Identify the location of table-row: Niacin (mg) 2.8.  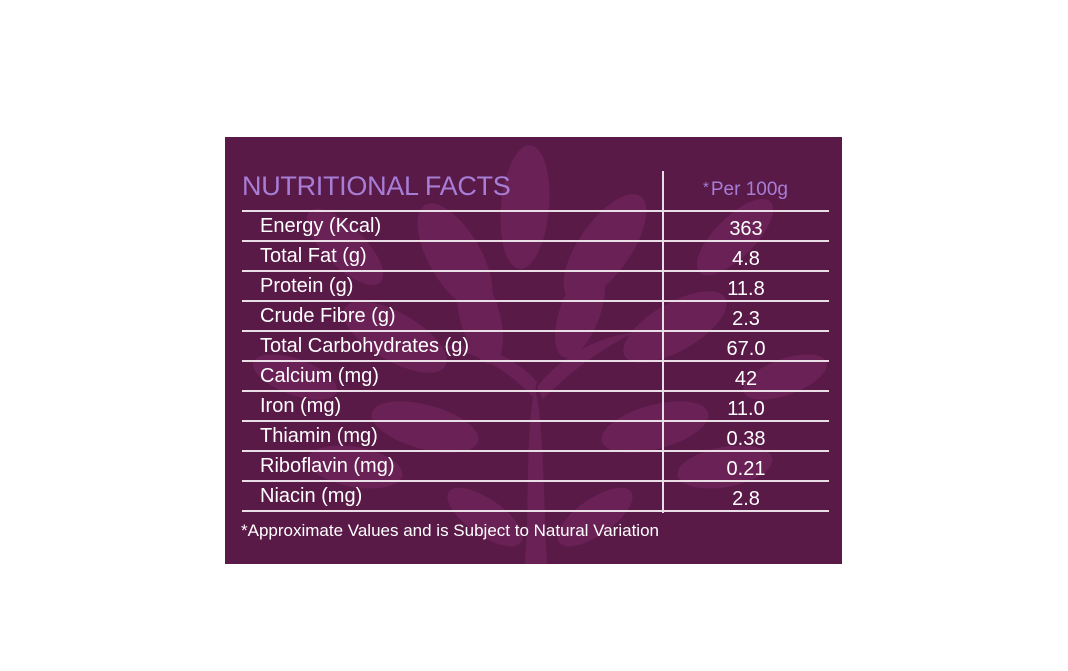
(535, 496).